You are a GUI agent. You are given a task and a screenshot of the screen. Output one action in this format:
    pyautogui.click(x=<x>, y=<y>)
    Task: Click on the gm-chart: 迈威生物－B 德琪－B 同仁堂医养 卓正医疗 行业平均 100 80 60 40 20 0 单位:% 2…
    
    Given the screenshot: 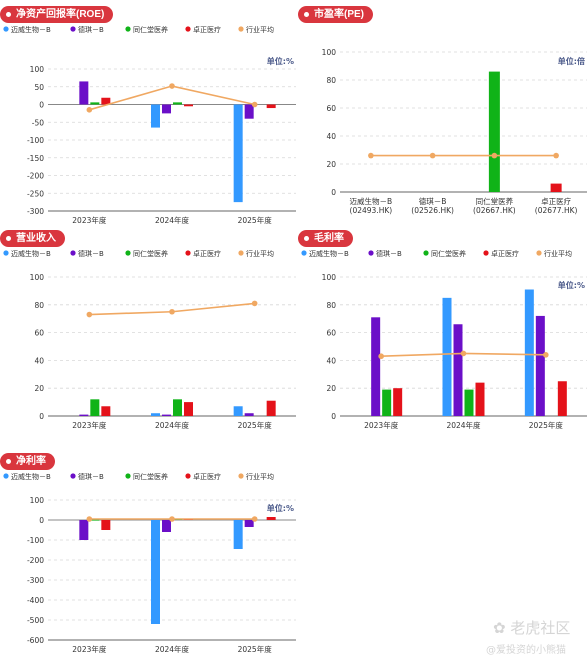 What is the action you would take?
    pyautogui.click(x=444, y=339)
    